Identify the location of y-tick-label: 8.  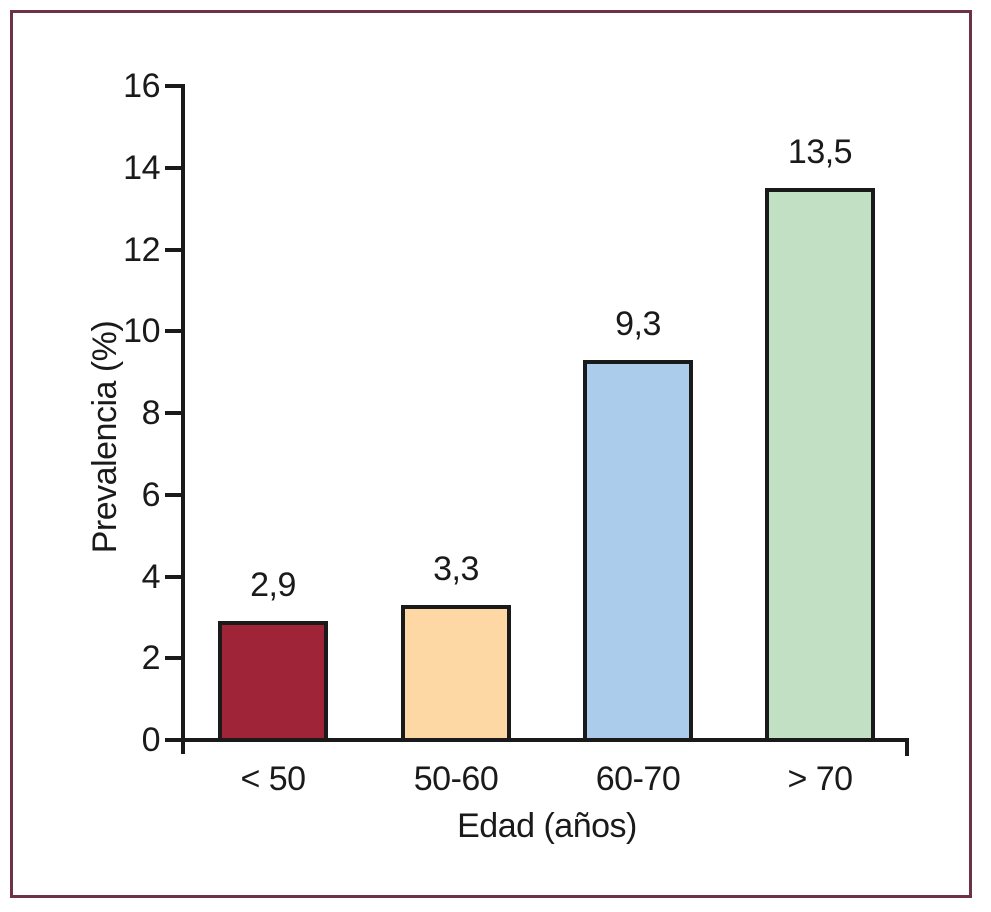
(151, 413).